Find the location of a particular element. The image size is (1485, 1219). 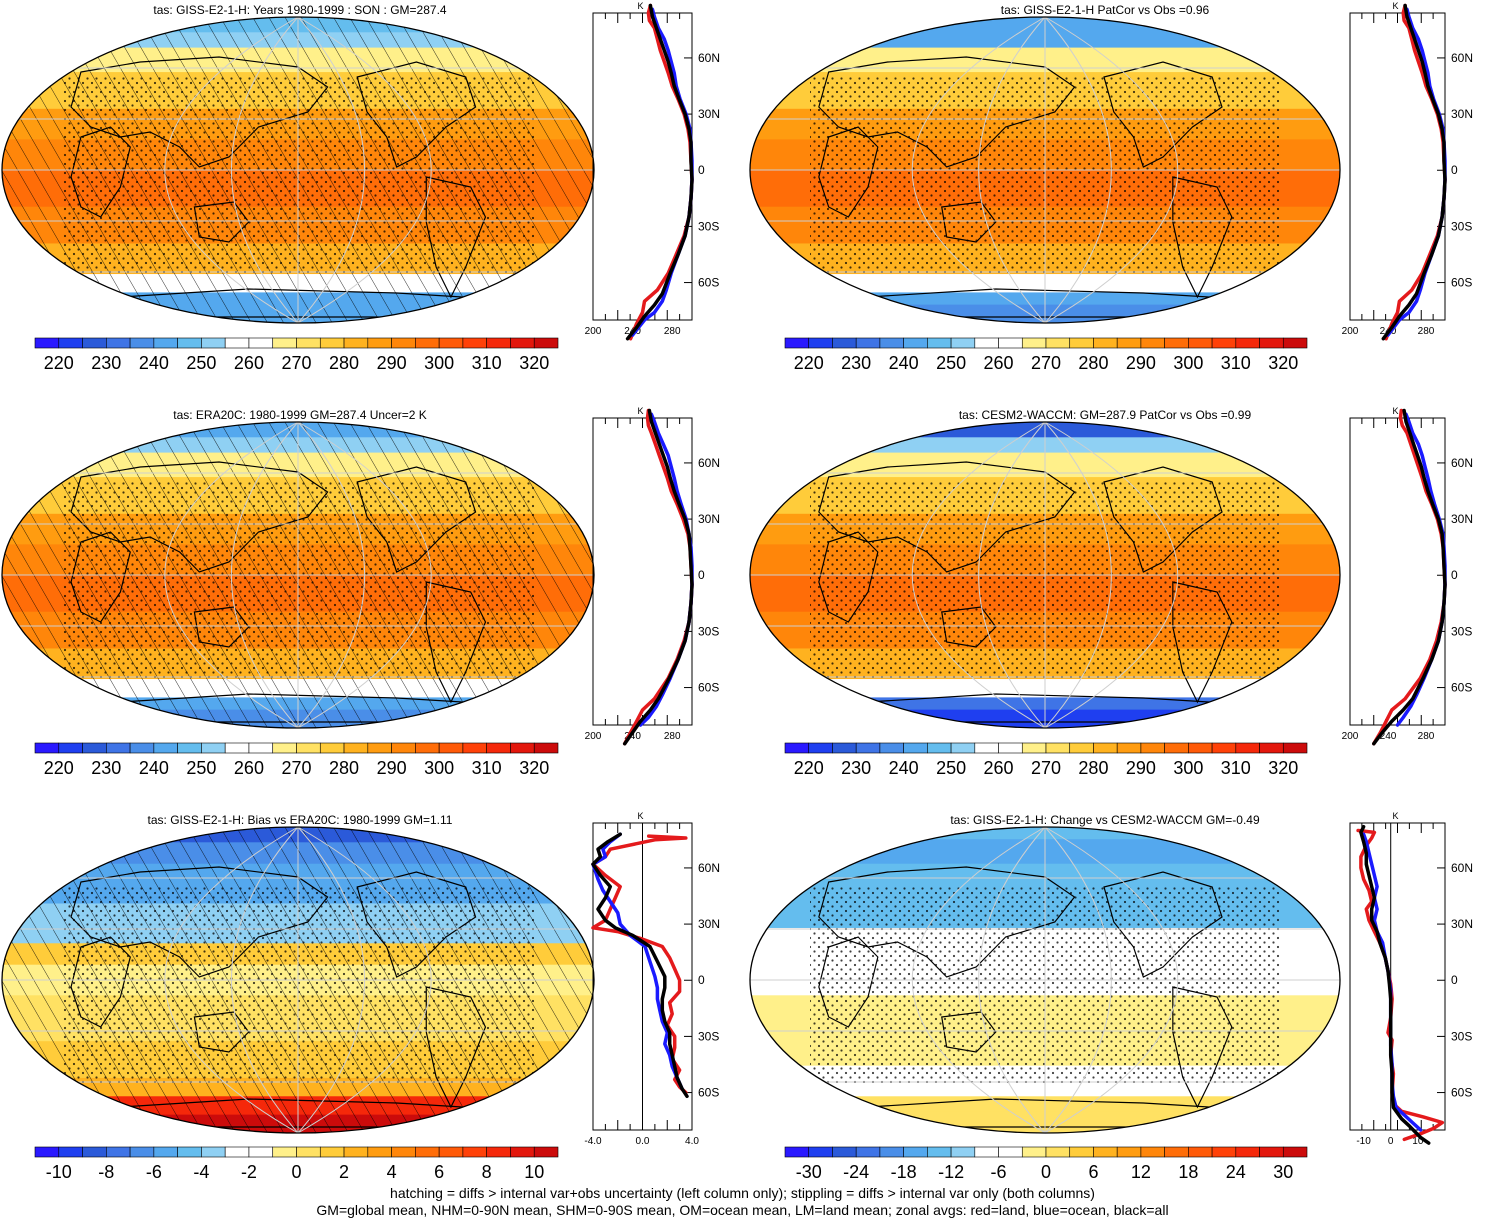

colorbar-tick-label: 6 is located at coordinates (1093, 1172).